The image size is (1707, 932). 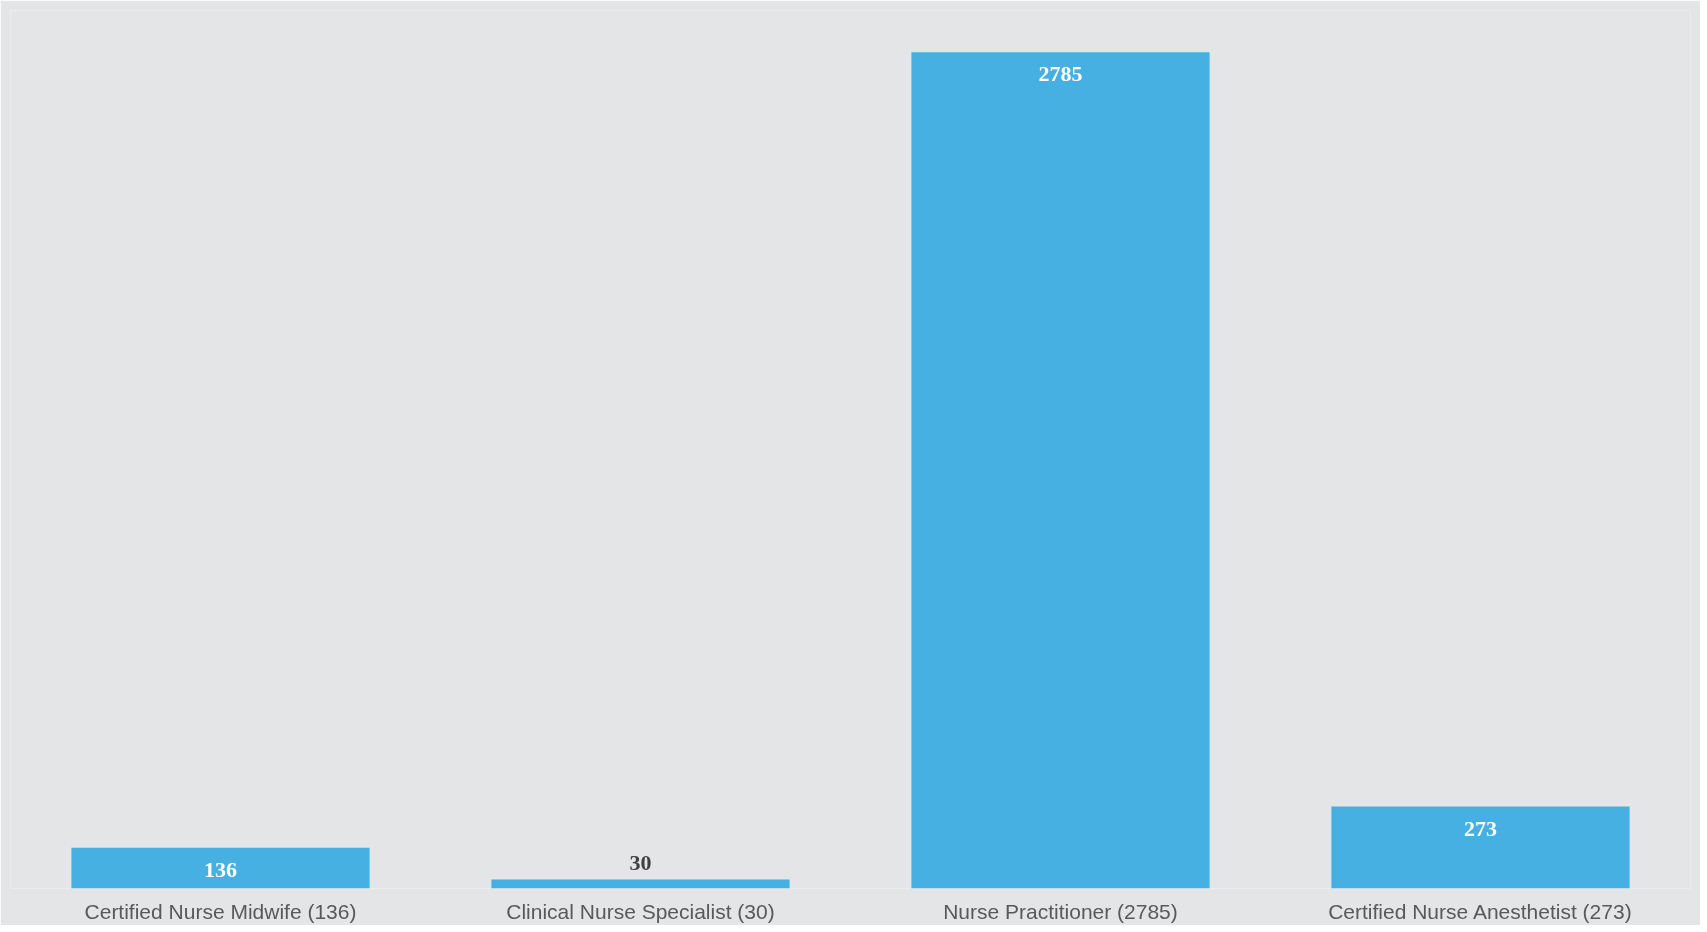 I want to click on data-label: 273, so click(x=1480, y=828).